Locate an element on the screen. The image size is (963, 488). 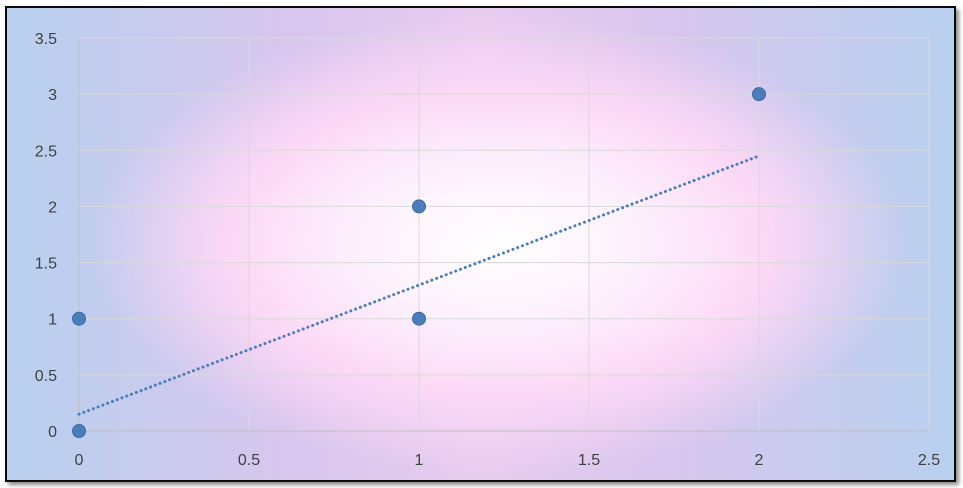
y-tick-label: 2.5 is located at coordinates (46, 151).